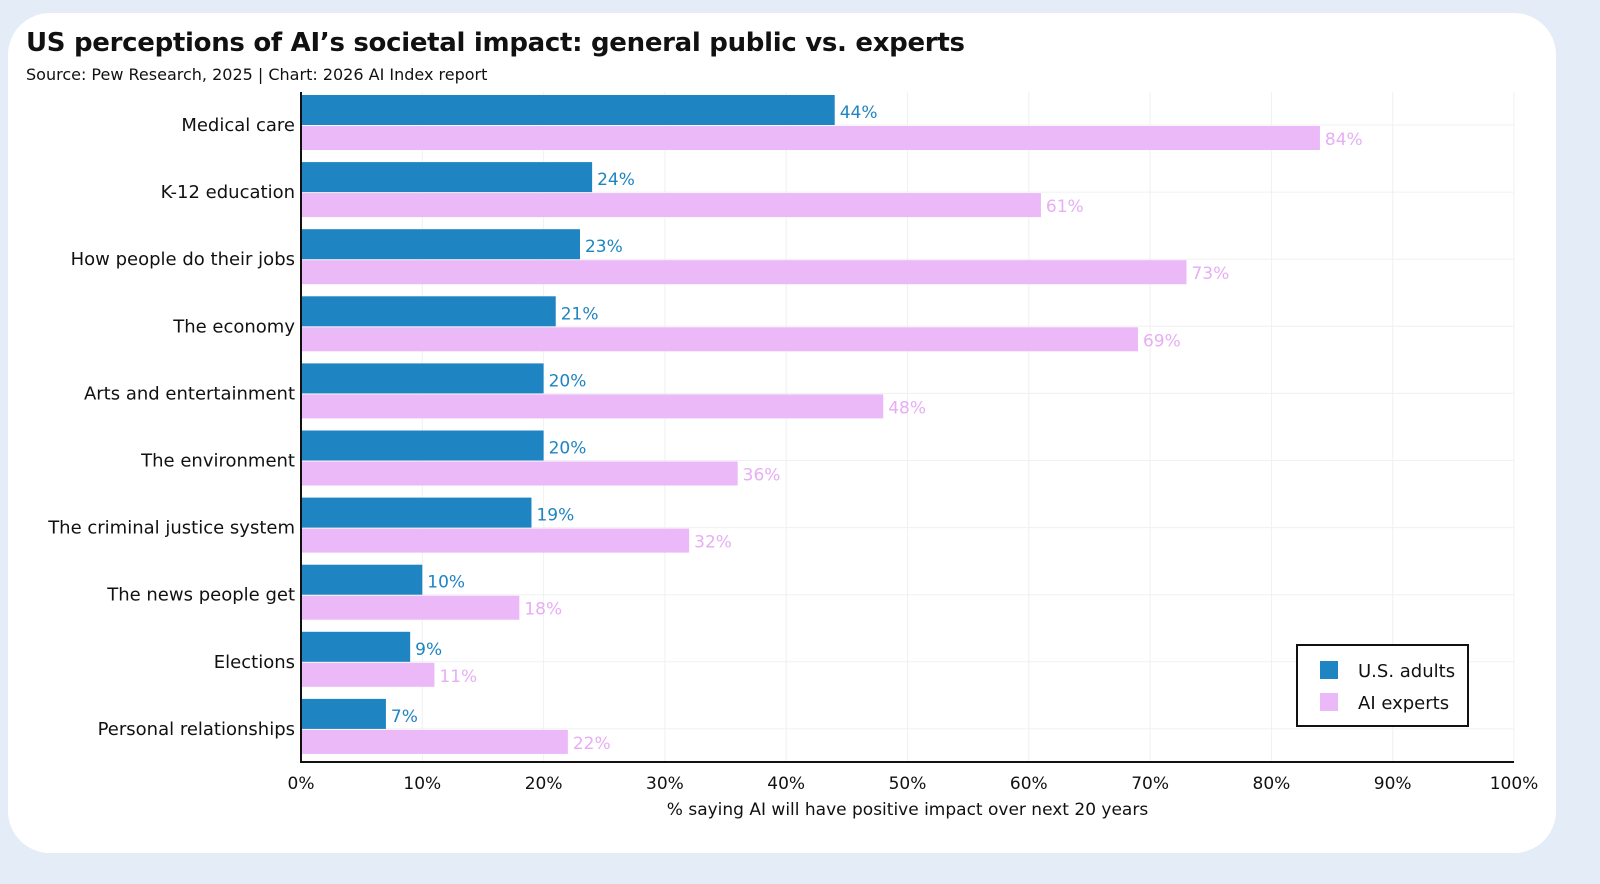 Image resolution: width=1600 pixels, height=884 pixels. What do you see at coordinates (1514, 784) in the screenshot?
I see `x-tick-label: 100%` at bounding box center [1514, 784].